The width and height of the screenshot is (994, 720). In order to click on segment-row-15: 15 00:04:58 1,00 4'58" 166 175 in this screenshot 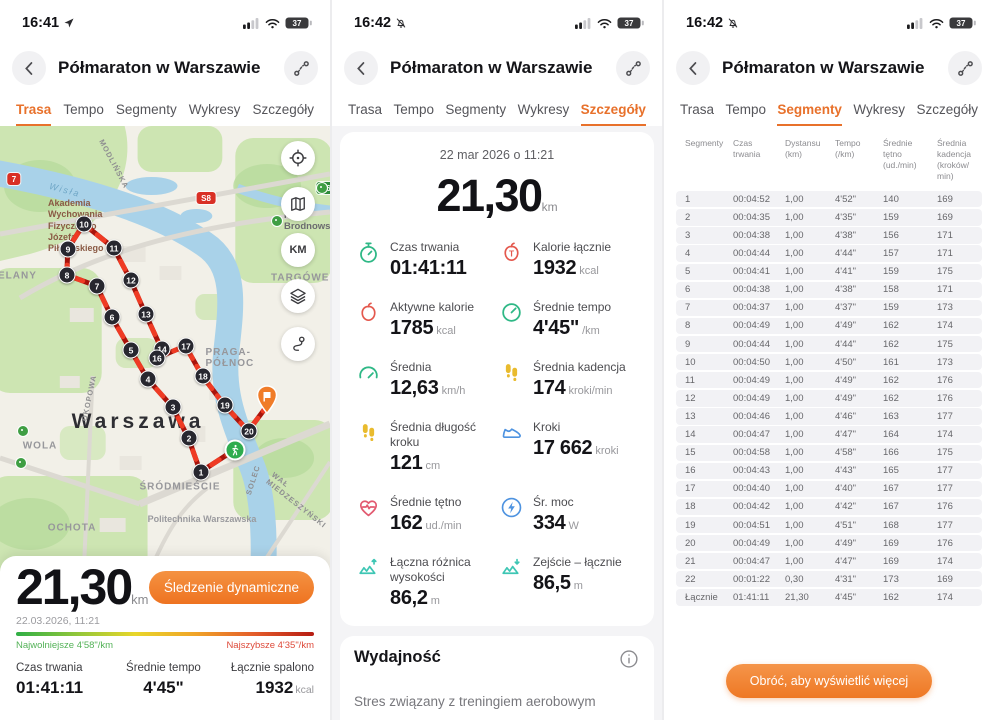, I will do `click(829, 452)`.